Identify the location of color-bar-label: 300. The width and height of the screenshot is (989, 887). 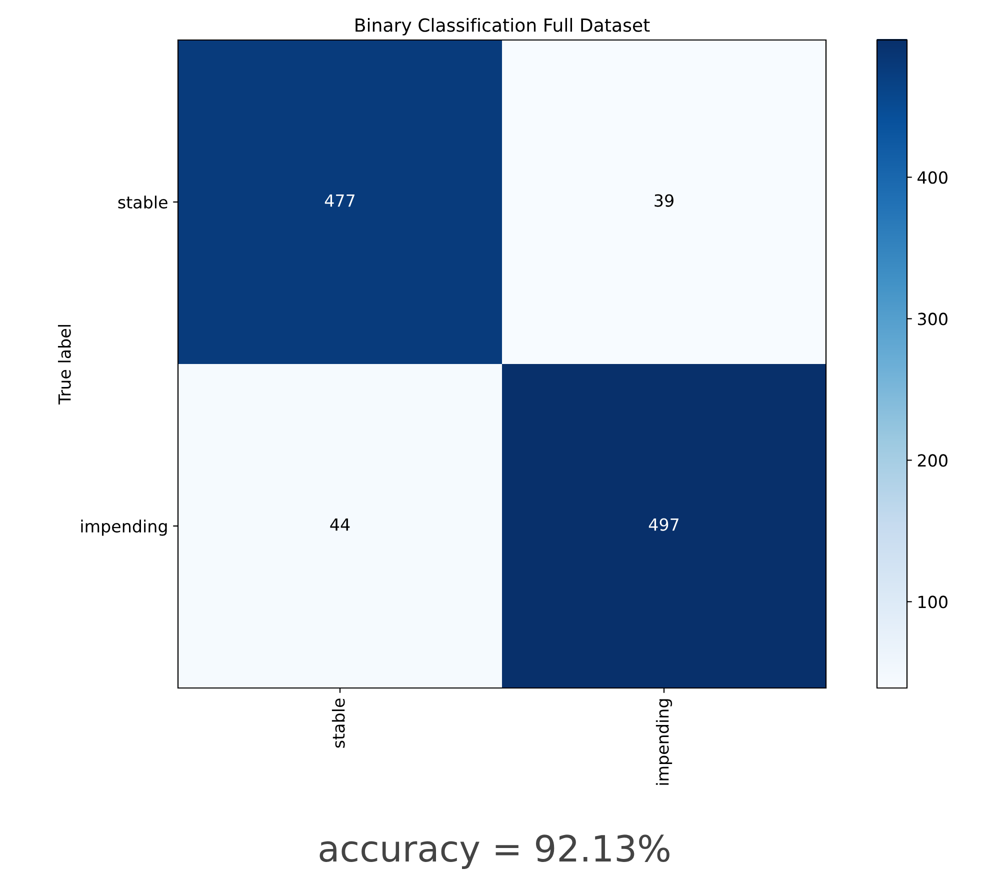
(933, 319).